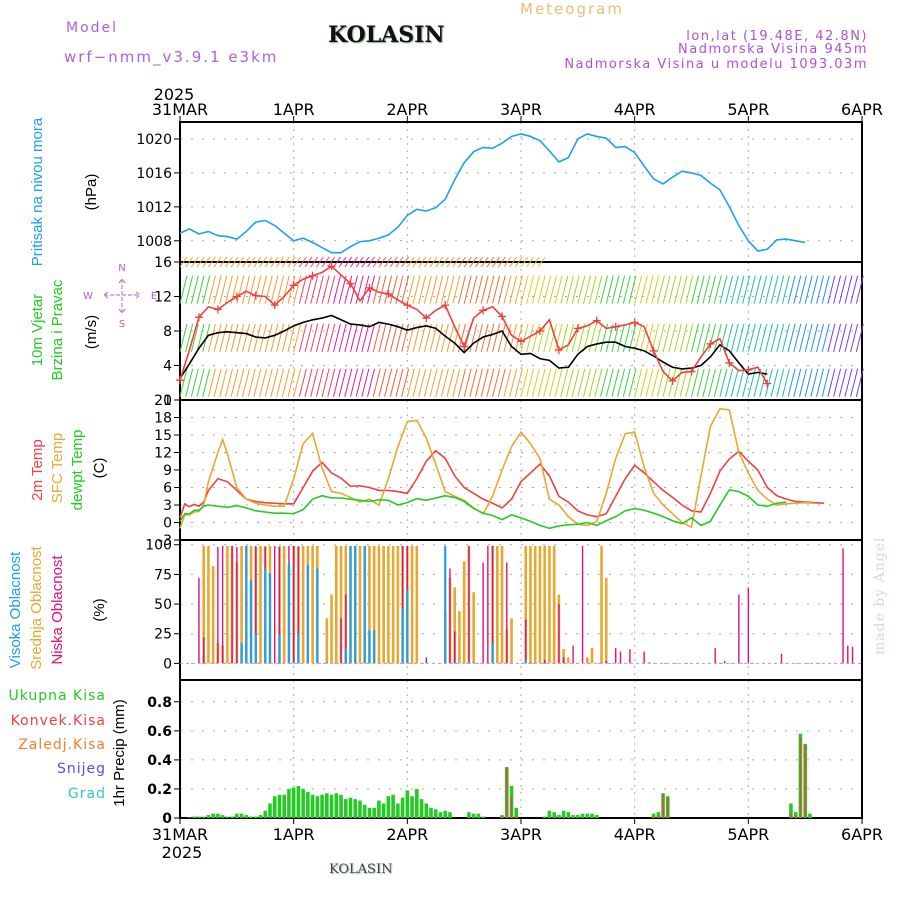 The height and width of the screenshot is (900, 900). Describe the element at coordinates (777, 36) in the screenshot. I see `lonlat-label: lon,lat (19.48E, 42.8N)` at that location.